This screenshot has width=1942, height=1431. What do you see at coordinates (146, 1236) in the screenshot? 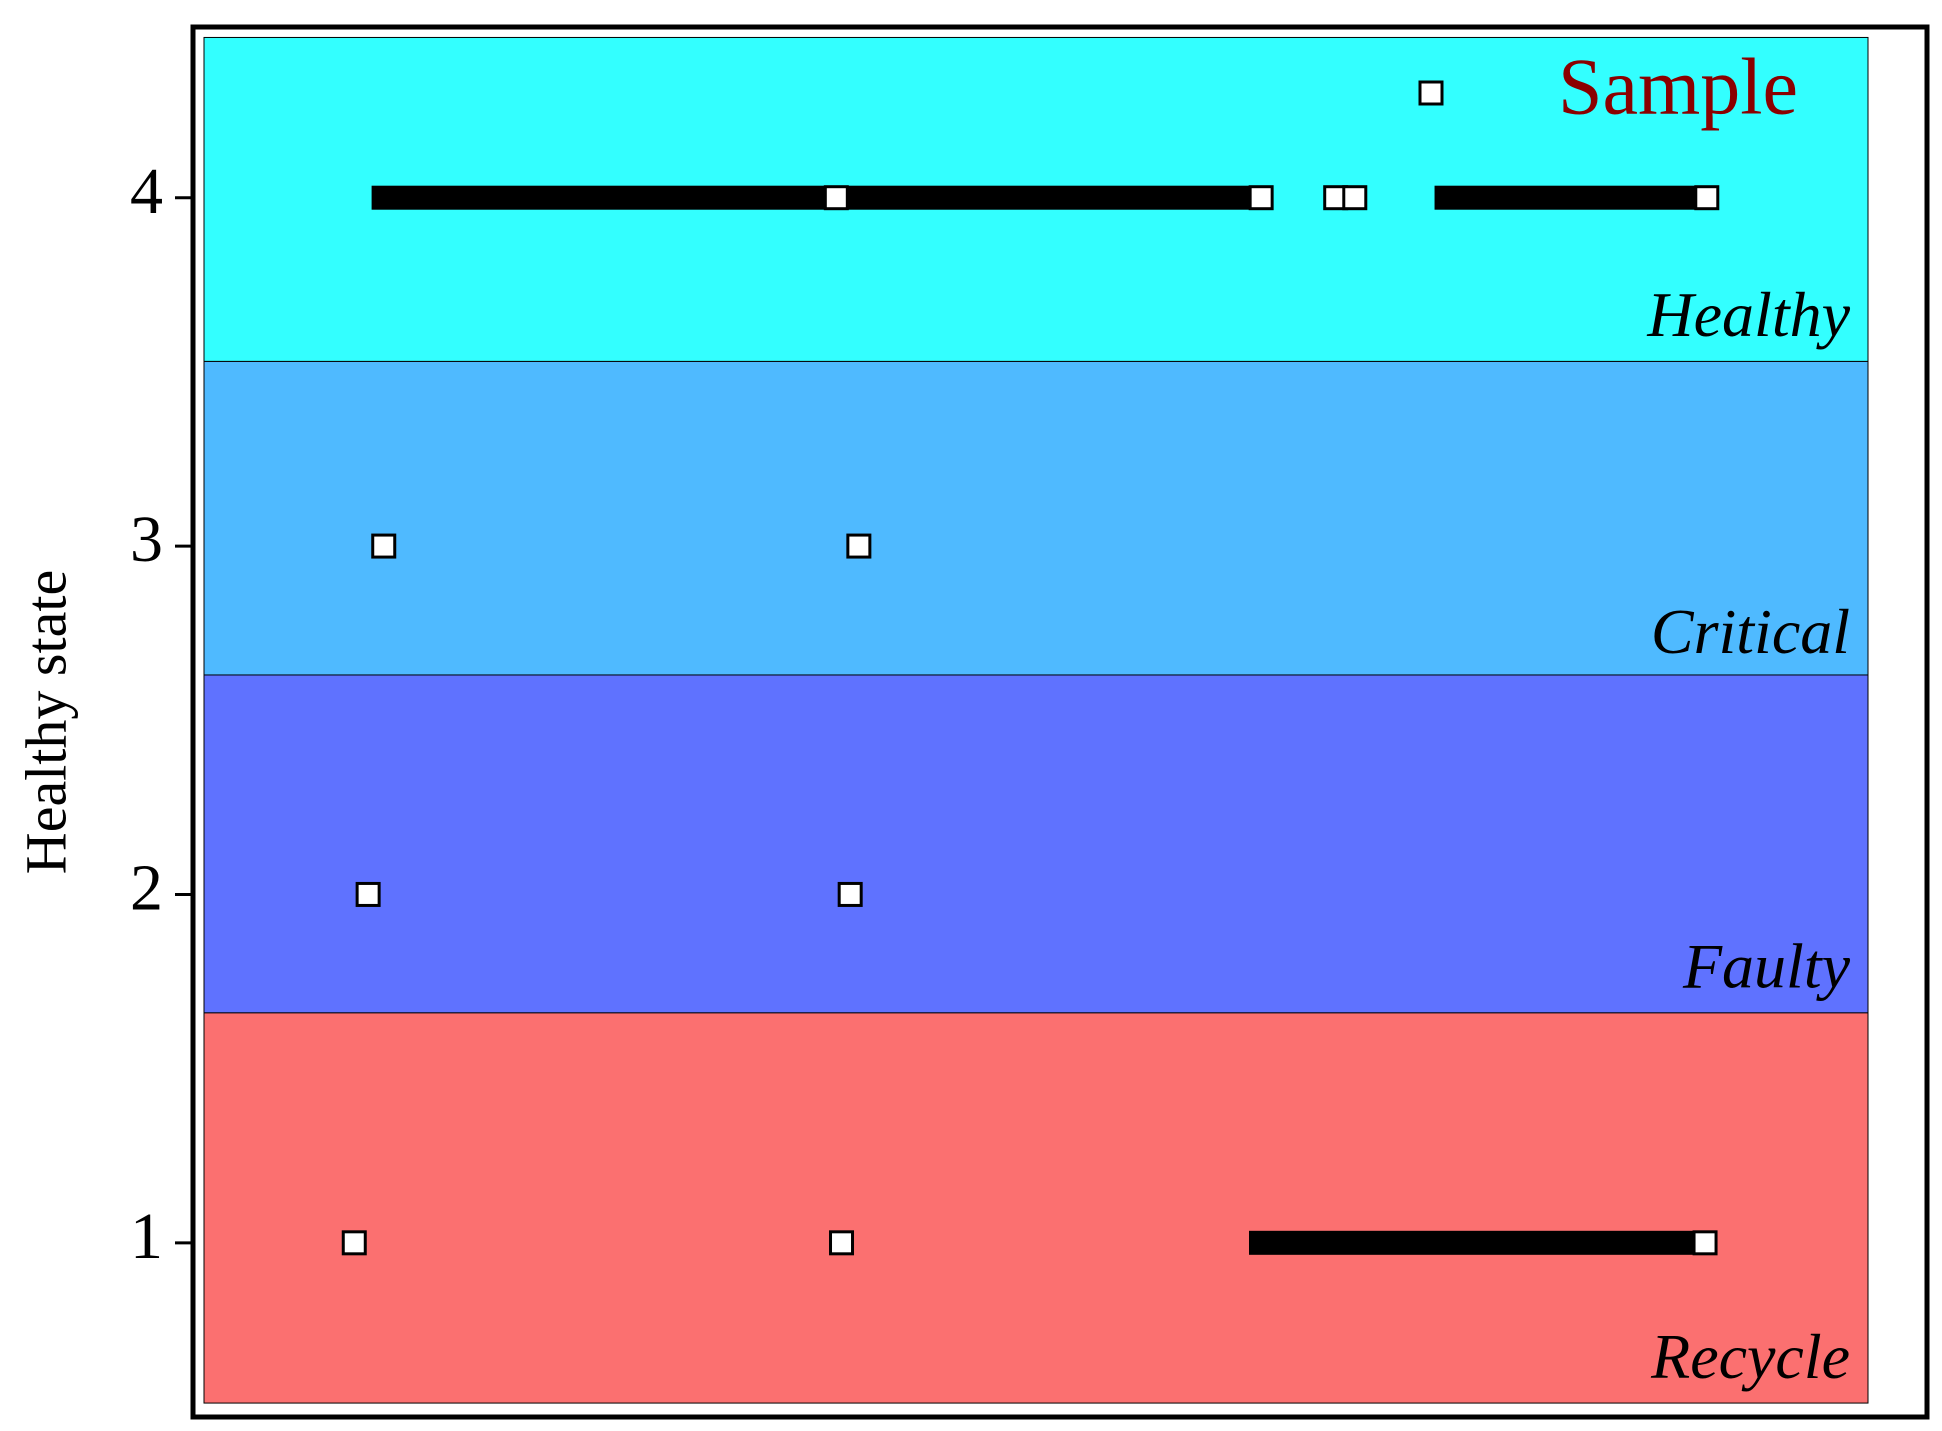
I see `y-tick-label: 1` at bounding box center [146, 1236].